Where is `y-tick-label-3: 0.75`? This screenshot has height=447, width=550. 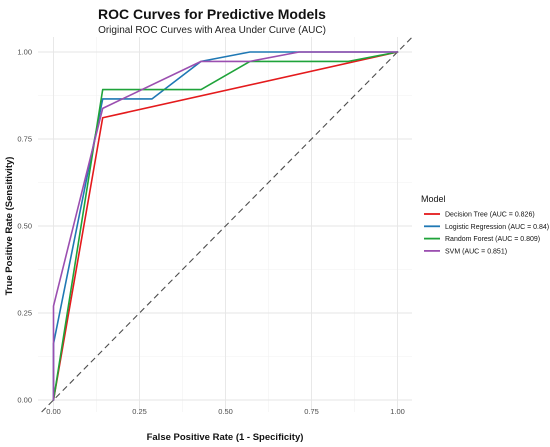
y-tick-label-3: 0.75 is located at coordinates (24, 139).